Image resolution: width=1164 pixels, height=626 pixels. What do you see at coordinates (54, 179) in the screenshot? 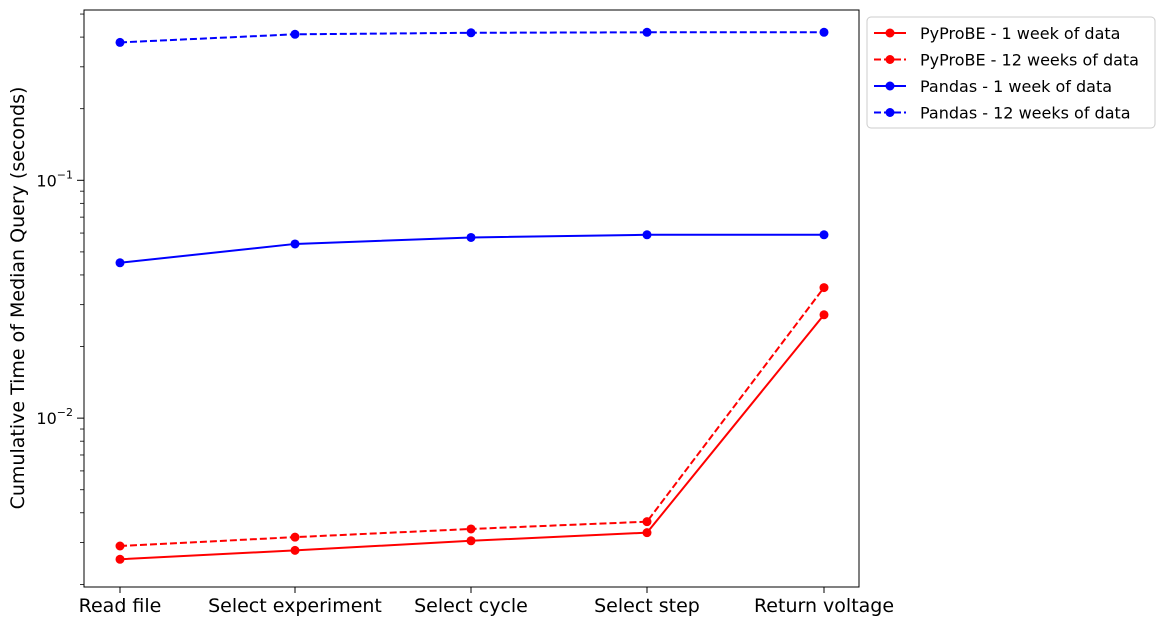
I see `y-tick-label: 10⁻¹` at bounding box center [54, 179].